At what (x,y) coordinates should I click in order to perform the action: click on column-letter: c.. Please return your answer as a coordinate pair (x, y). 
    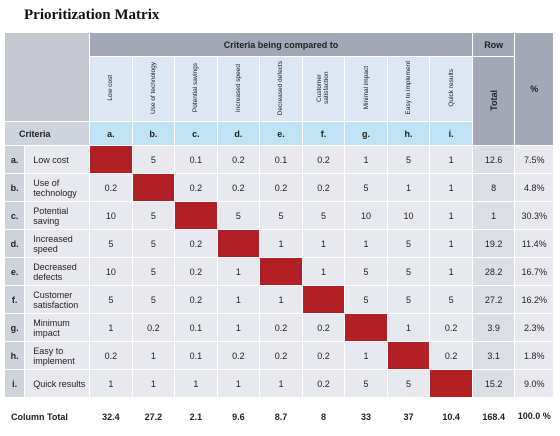
    Looking at the image, I should click on (196, 133).